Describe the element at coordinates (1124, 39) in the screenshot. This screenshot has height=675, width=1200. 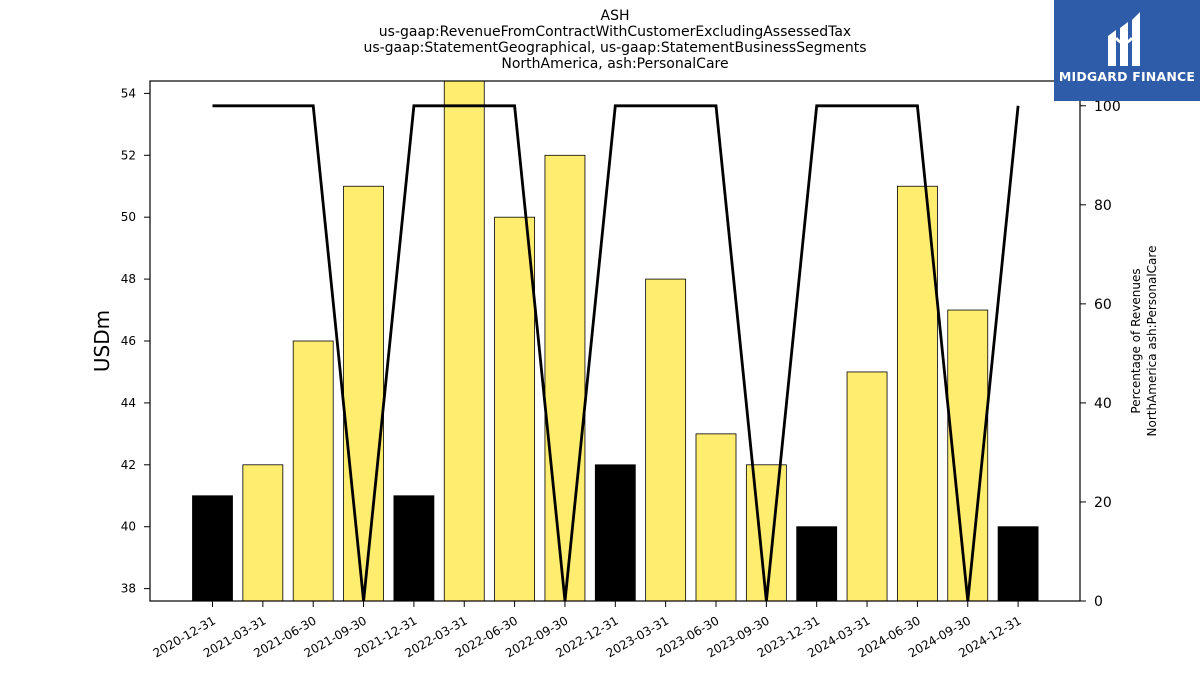
I see `midgard-m-logo-icon` at that location.